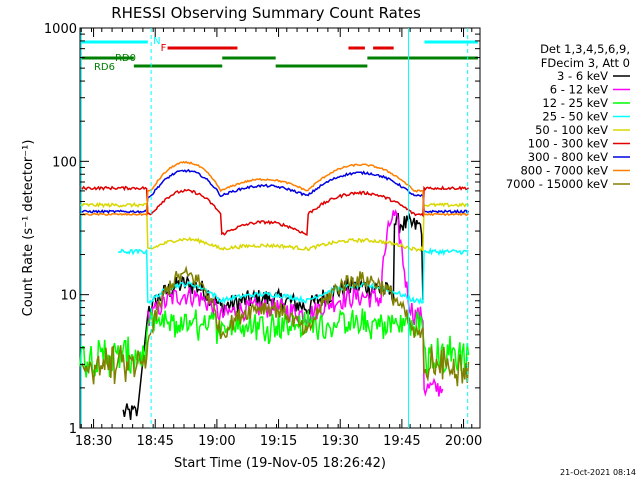 The image size is (640, 480). I want to click on series-line-800-7000keV, so click(274, 188).